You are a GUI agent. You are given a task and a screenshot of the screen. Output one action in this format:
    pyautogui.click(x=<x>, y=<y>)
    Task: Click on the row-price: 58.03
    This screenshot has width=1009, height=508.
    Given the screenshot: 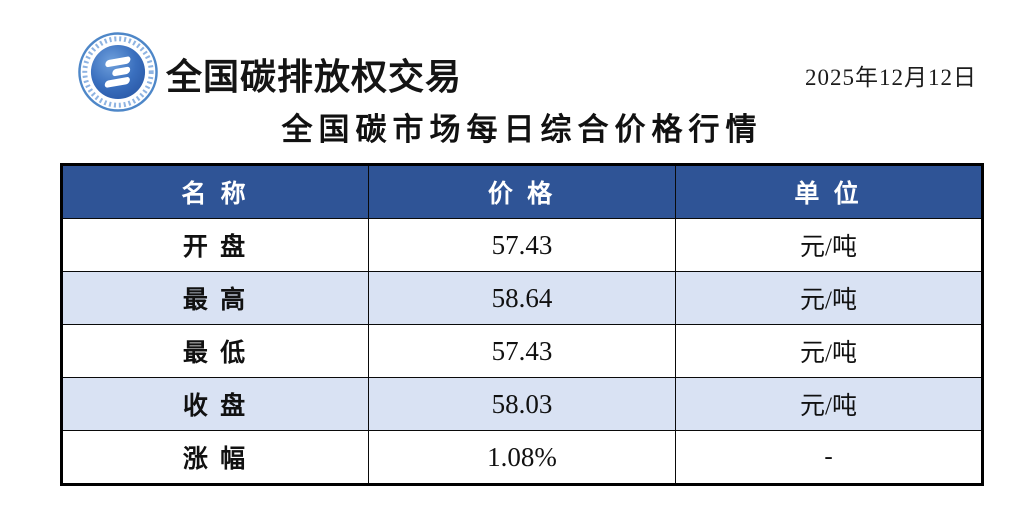 What is the action you would take?
    pyautogui.click(x=522, y=404)
    